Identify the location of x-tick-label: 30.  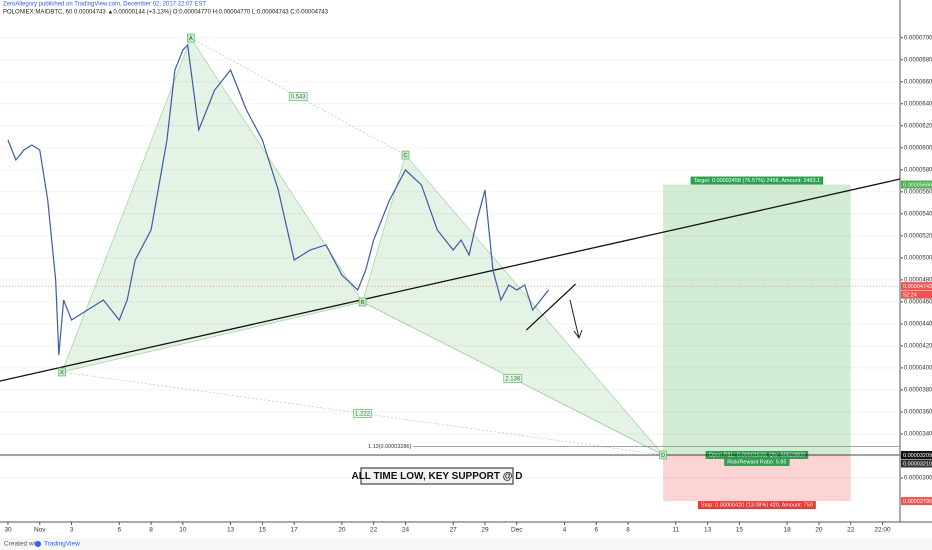
(8, 530).